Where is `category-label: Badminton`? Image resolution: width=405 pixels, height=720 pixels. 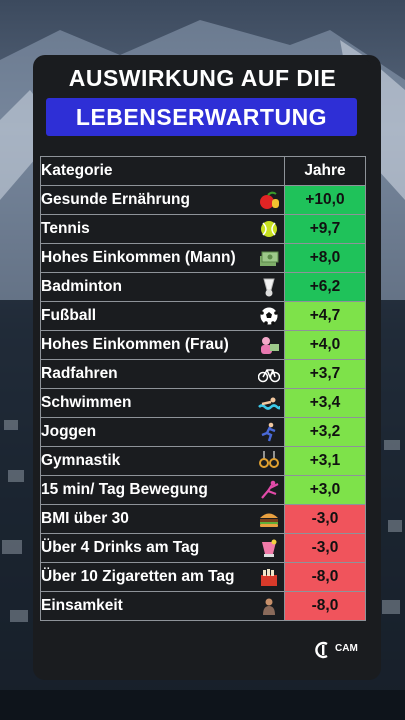 category-label: Badminton is located at coordinates (81, 286).